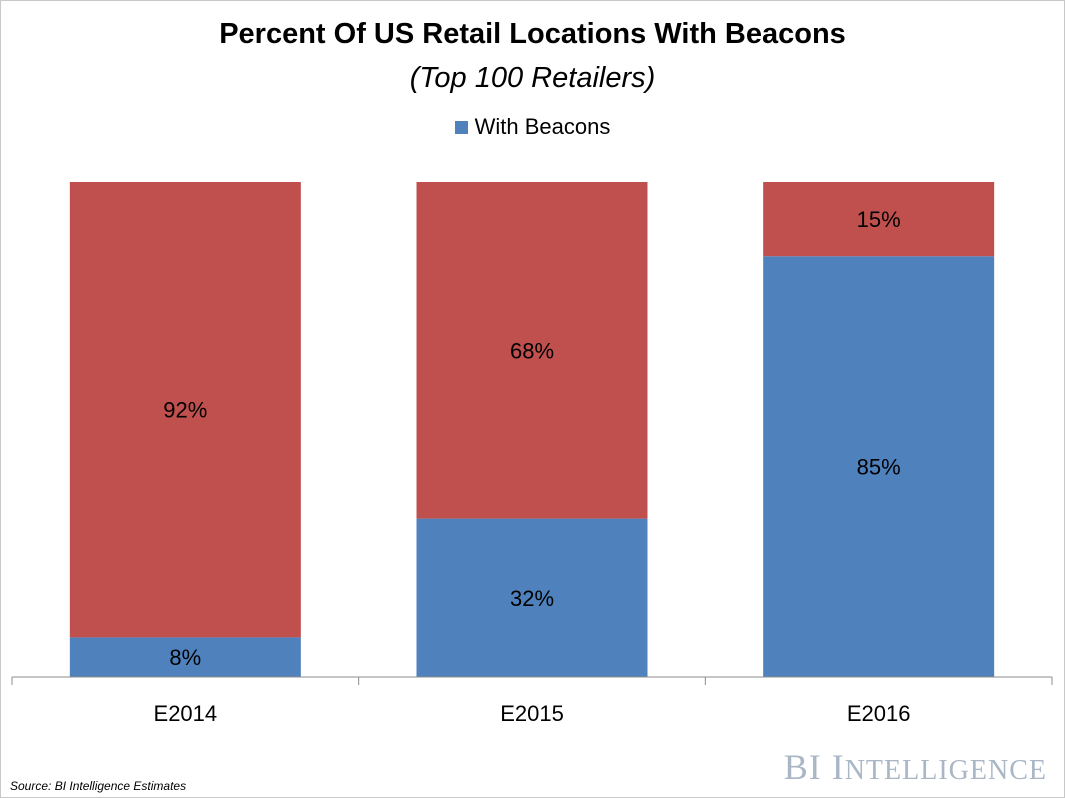 The width and height of the screenshot is (1065, 798). Describe the element at coordinates (461, 127) in the screenshot. I see `legend-swatch-with-beacons` at that location.